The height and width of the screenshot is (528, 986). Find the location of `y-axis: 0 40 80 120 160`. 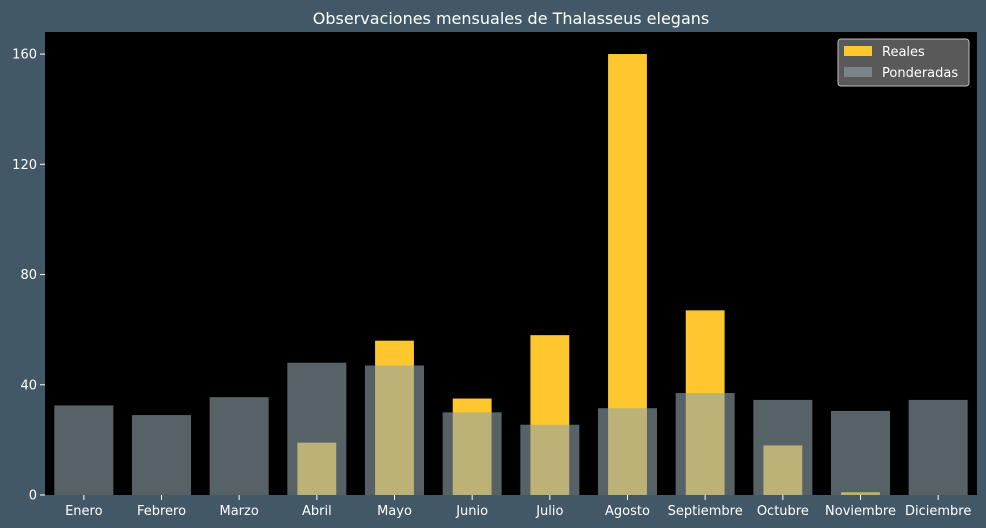

y-axis: 0 40 80 120 160 is located at coordinates (28, 276).